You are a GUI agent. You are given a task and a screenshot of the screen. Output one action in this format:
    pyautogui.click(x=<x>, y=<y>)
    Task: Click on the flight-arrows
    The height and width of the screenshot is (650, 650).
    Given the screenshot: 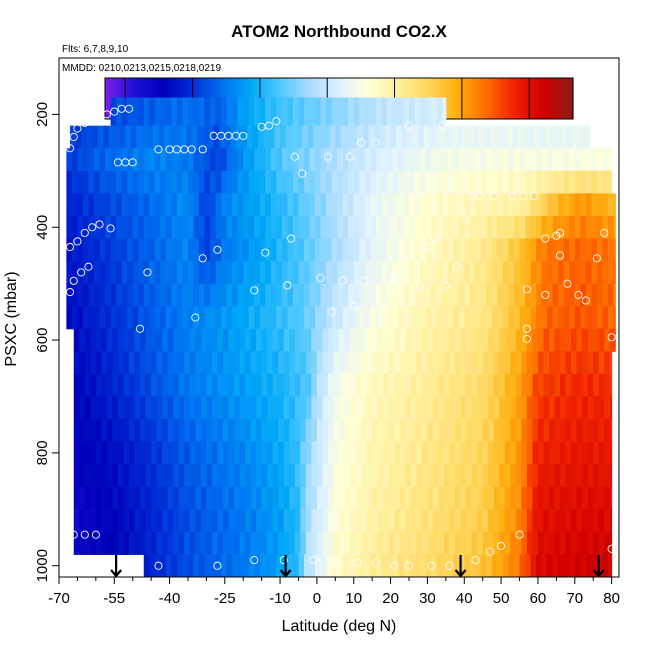 What is the action you would take?
    pyautogui.click(x=357, y=566)
    